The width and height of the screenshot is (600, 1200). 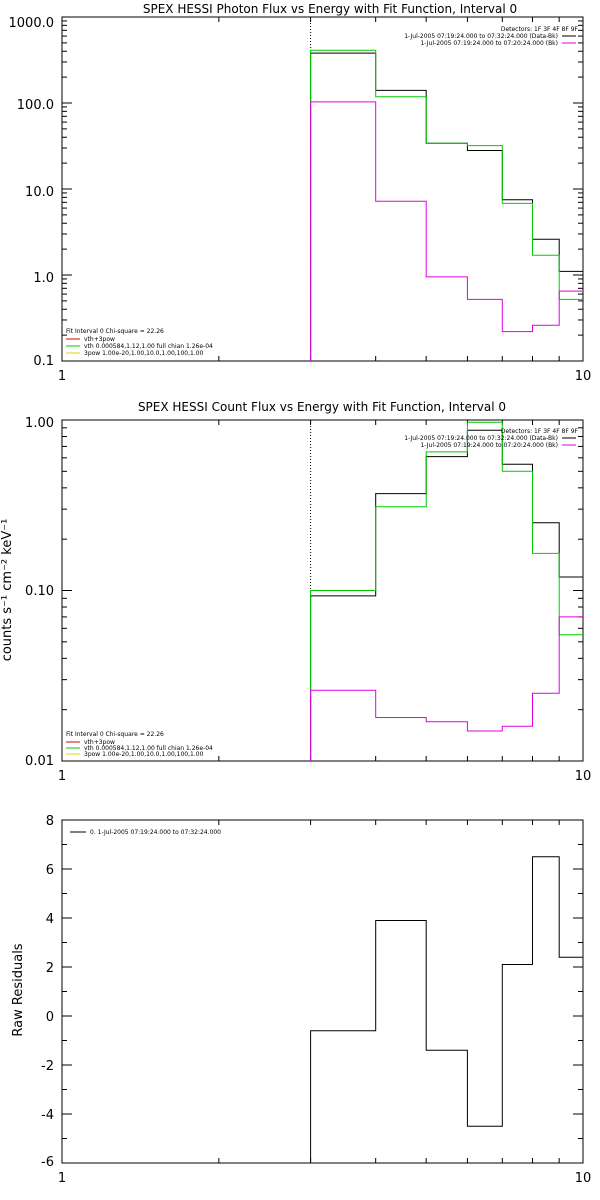 I want to click on photon-flux-legend-model: vth+3pow, so click(x=99, y=339).